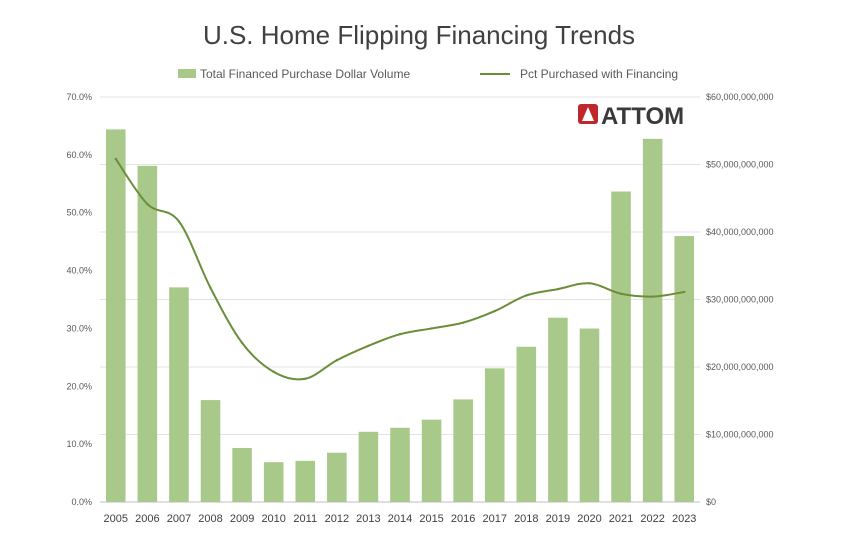 Image resolution: width=848 pixels, height=546 pixels. I want to click on legend-bar-label: Total Financed Purchase Dollar Volume, so click(305, 74).